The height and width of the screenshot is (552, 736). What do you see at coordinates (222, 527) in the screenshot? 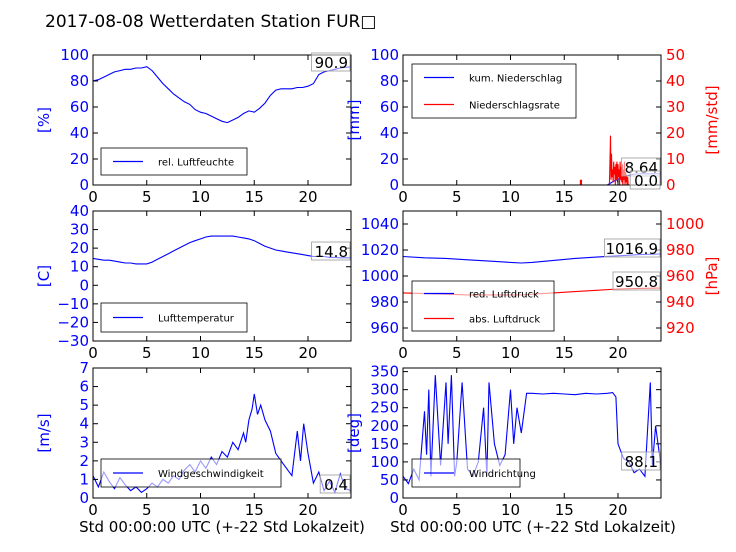
I see `x-axis-label-left: Std 00:00:00 UTC (+-22 Std Lokalzeit)` at bounding box center [222, 527].